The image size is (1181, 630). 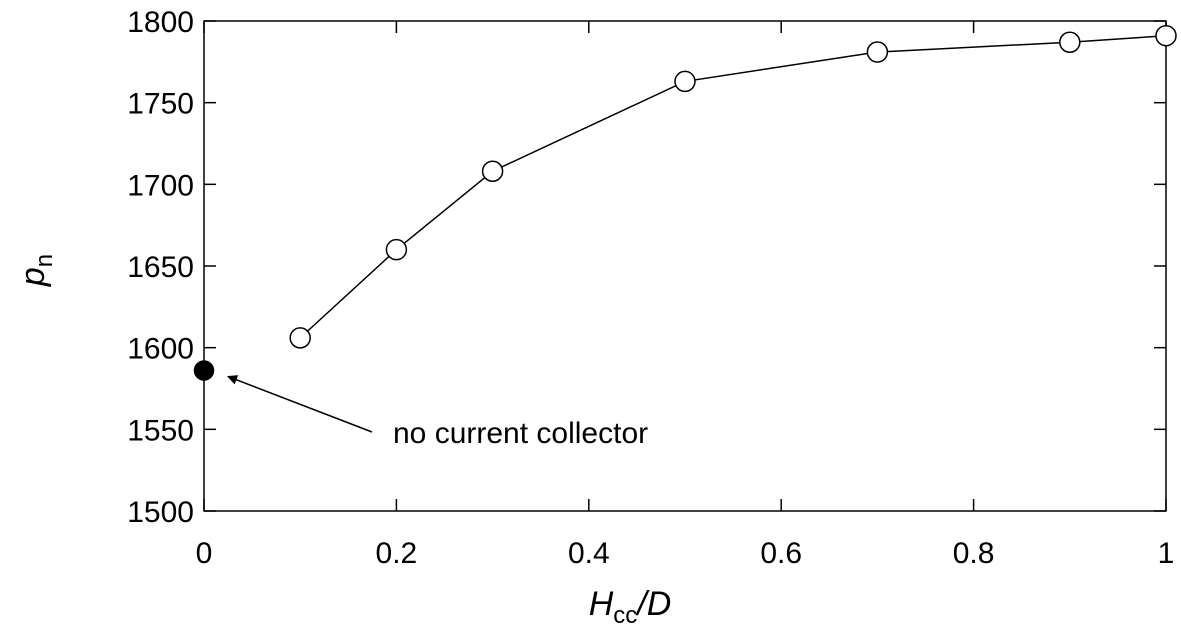 I want to click on x-tick-label: 0.8, so click(x=974, y=553).